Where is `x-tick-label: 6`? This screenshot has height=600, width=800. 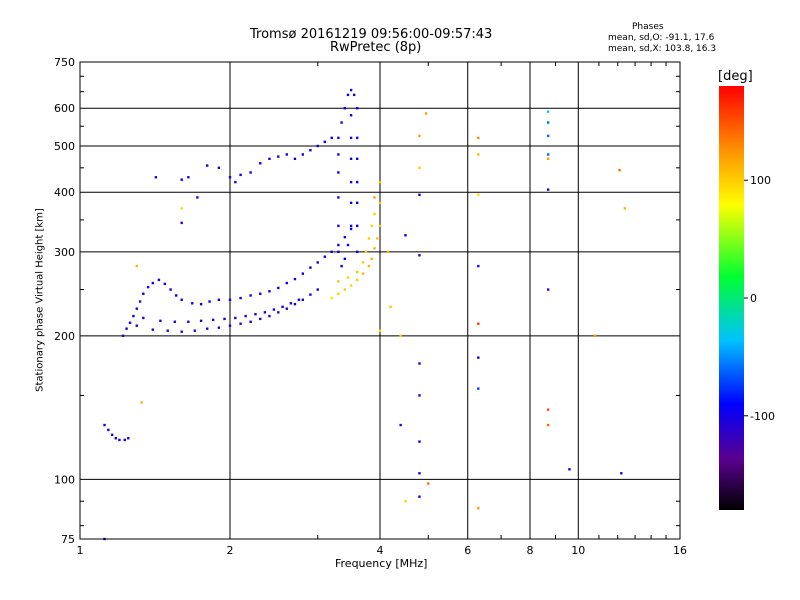 x-tick-label: 6 is located at coordinates (467, 550).